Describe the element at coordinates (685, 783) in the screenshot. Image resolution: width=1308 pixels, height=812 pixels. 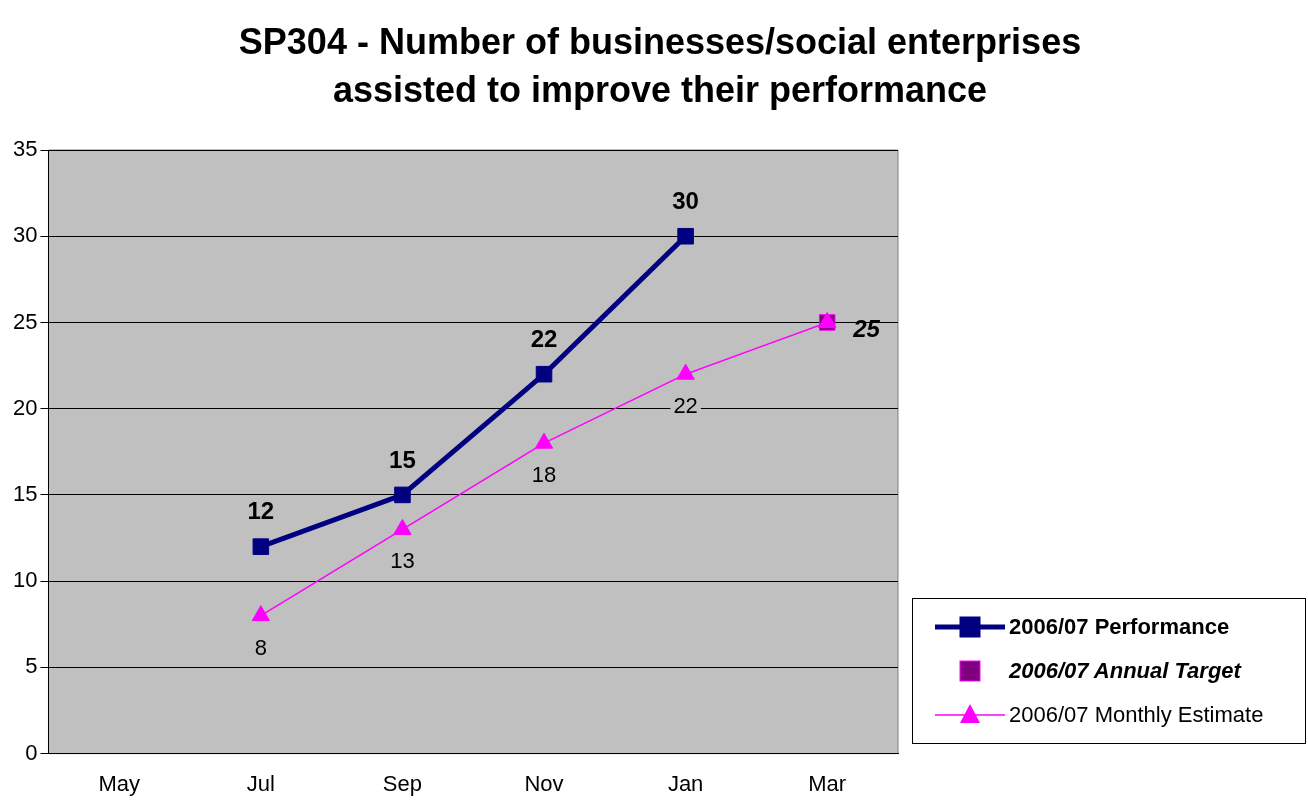
I see `x-tick-label: Jan` at that location.